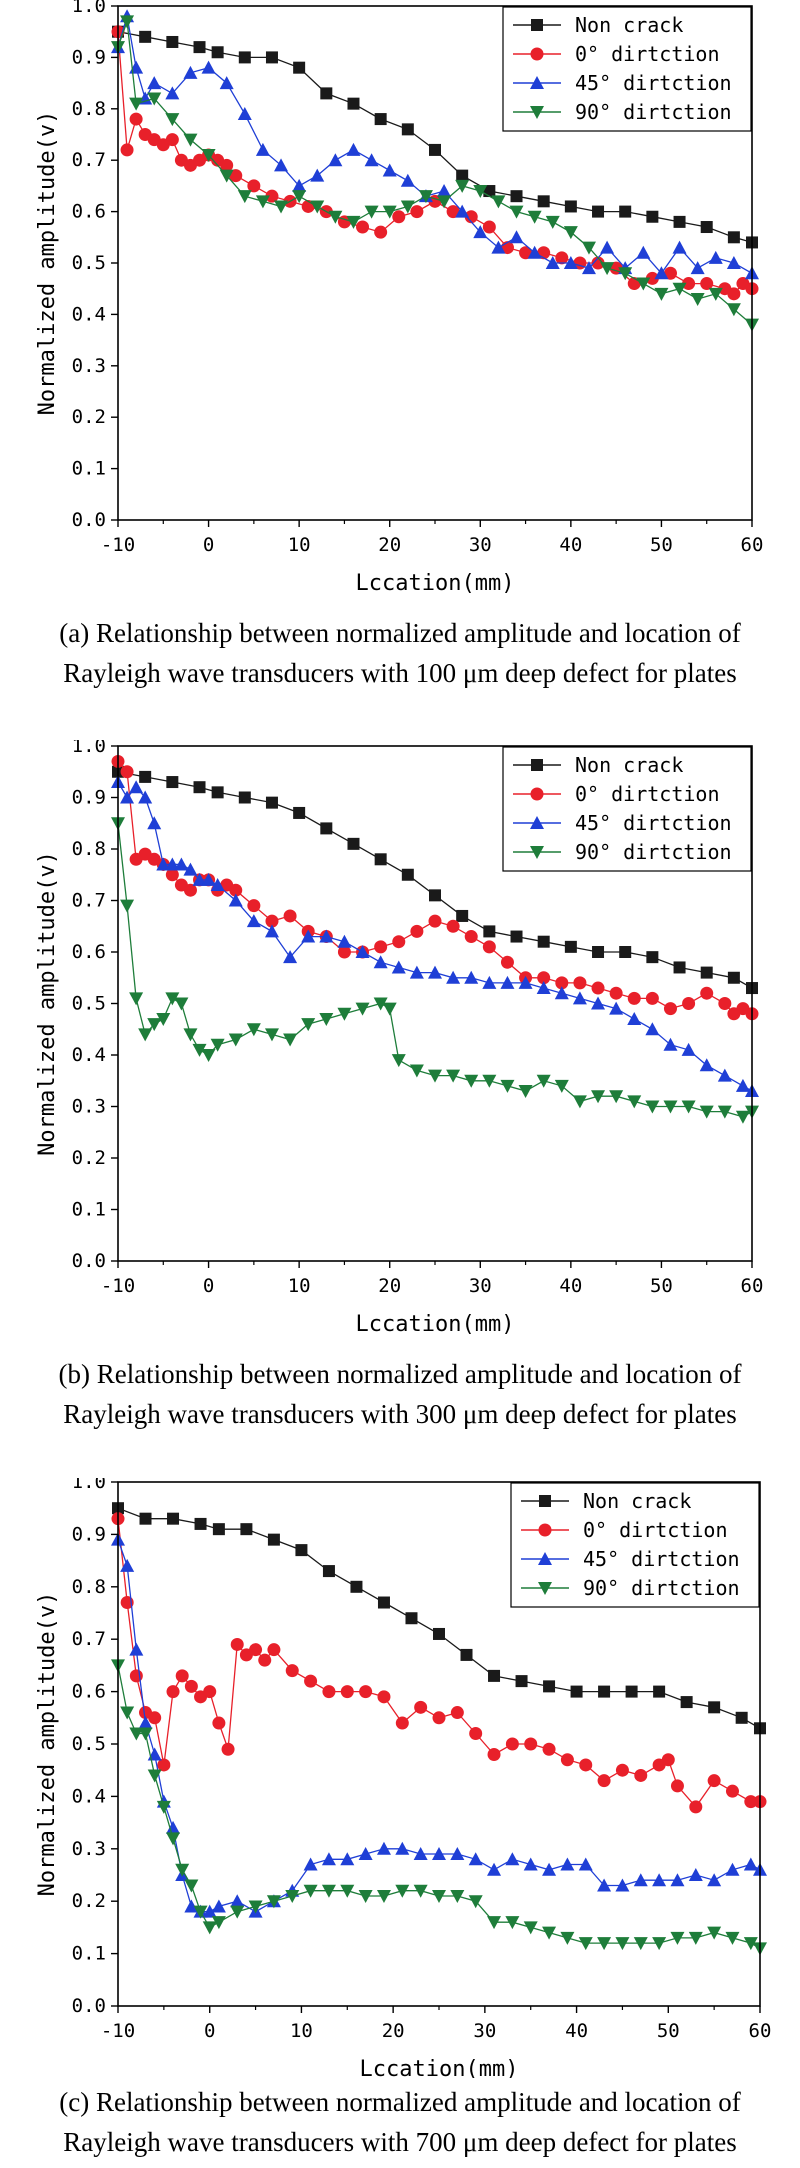 This screenshot has width=800, height=2168. I want to click on y-tick-label: 0.0, so click(89, 1261).